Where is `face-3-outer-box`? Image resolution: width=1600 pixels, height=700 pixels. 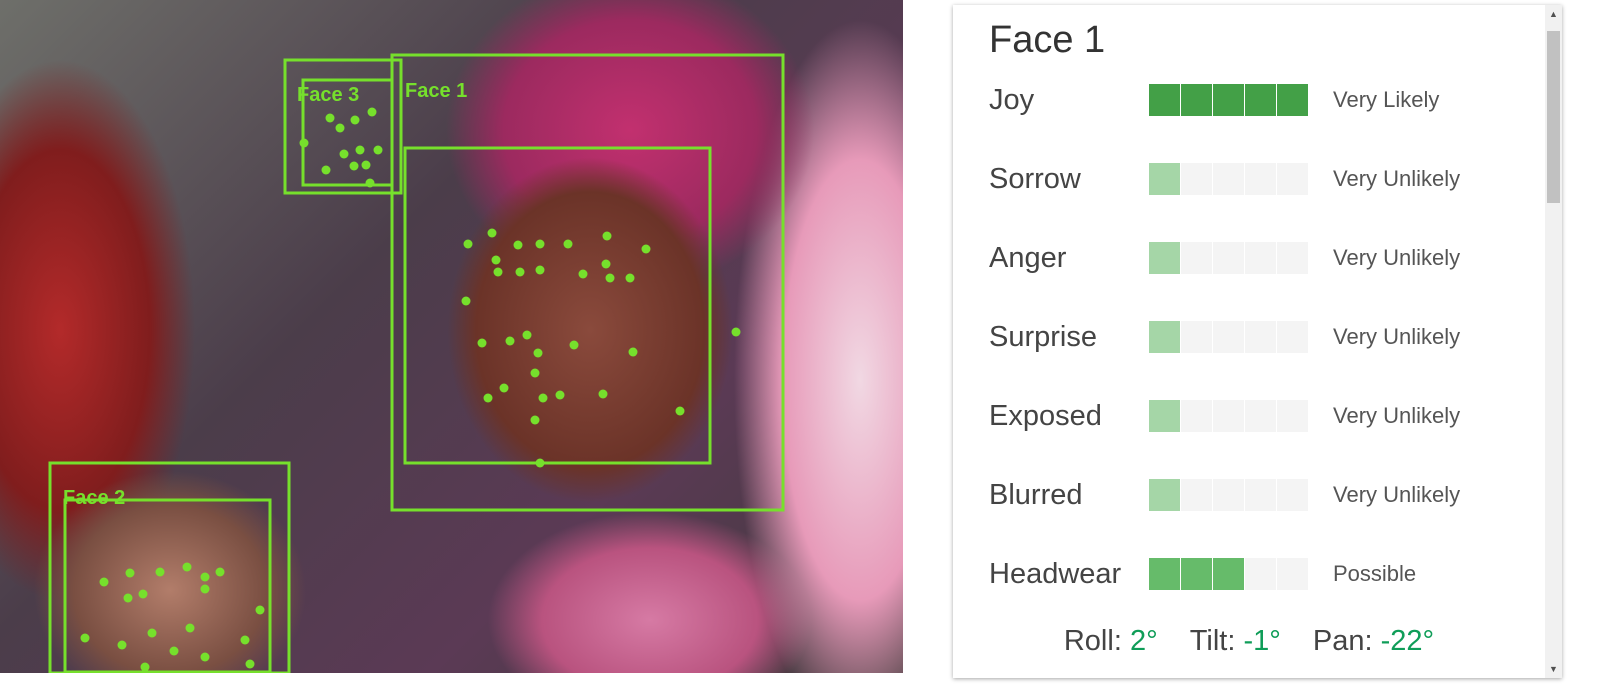
face-3-outer-box is located at coordinates (343, 126).